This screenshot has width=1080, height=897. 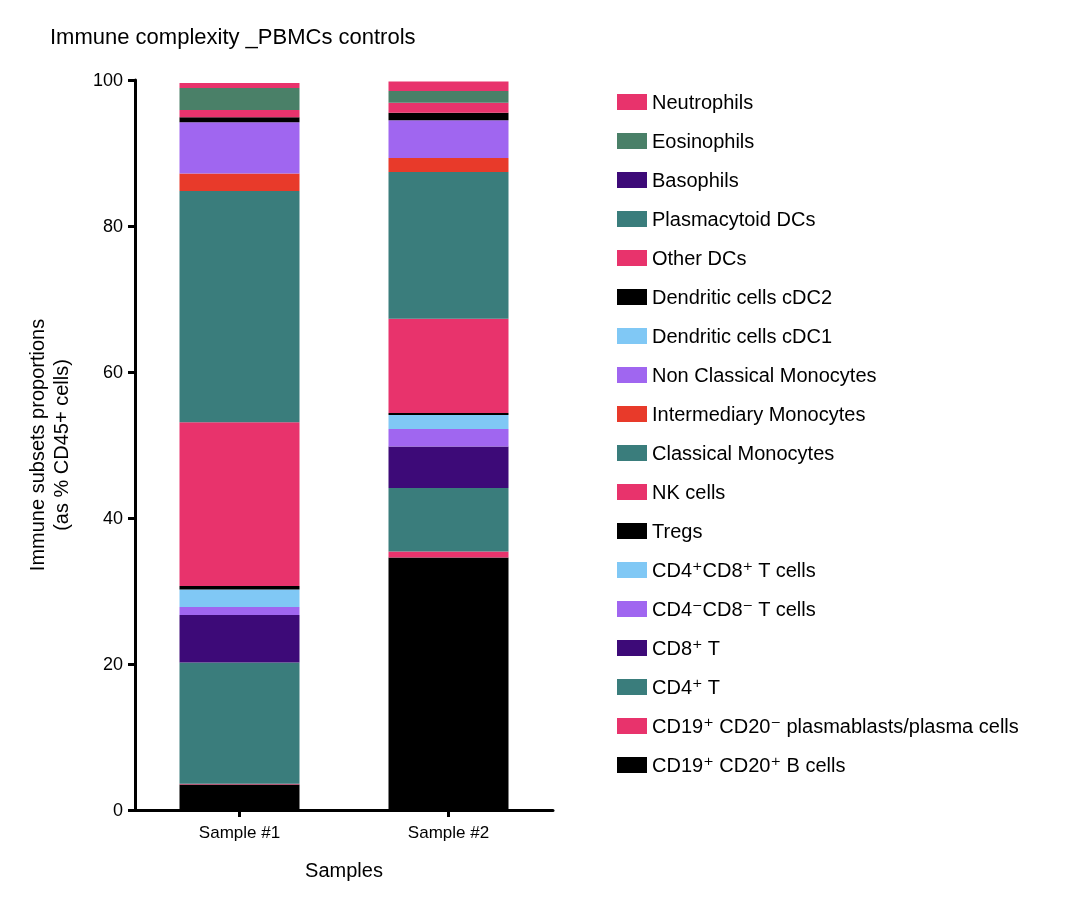 What do you see at coordinates (734, 609) in the screenshot?
I see `legend-label: CD4⁻CD8⁻ T cells` at bounding box center [734, 609].